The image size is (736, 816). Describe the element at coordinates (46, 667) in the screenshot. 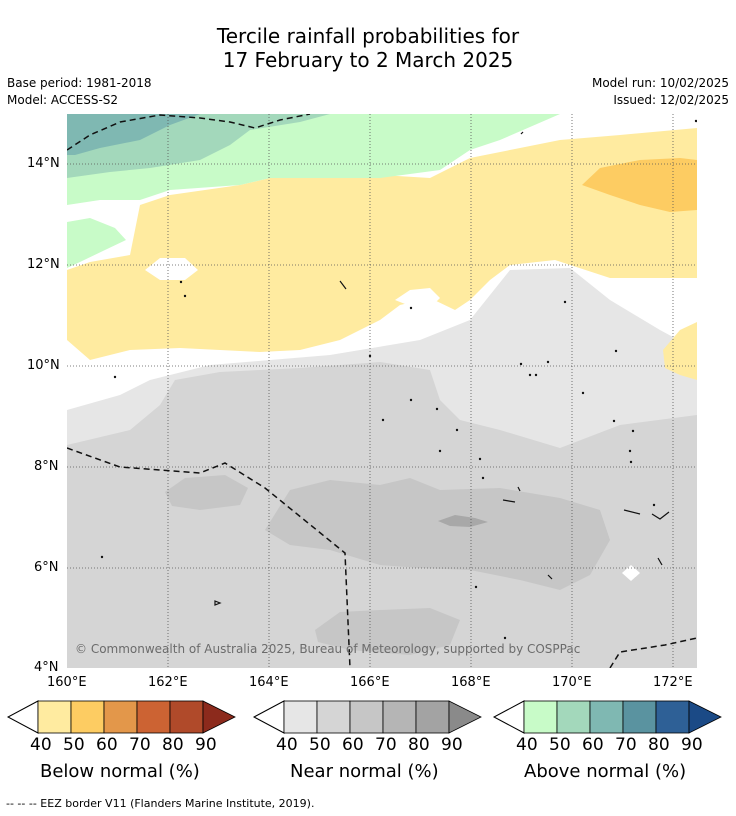

I see `y-tick-4n: 4°N` at that location.